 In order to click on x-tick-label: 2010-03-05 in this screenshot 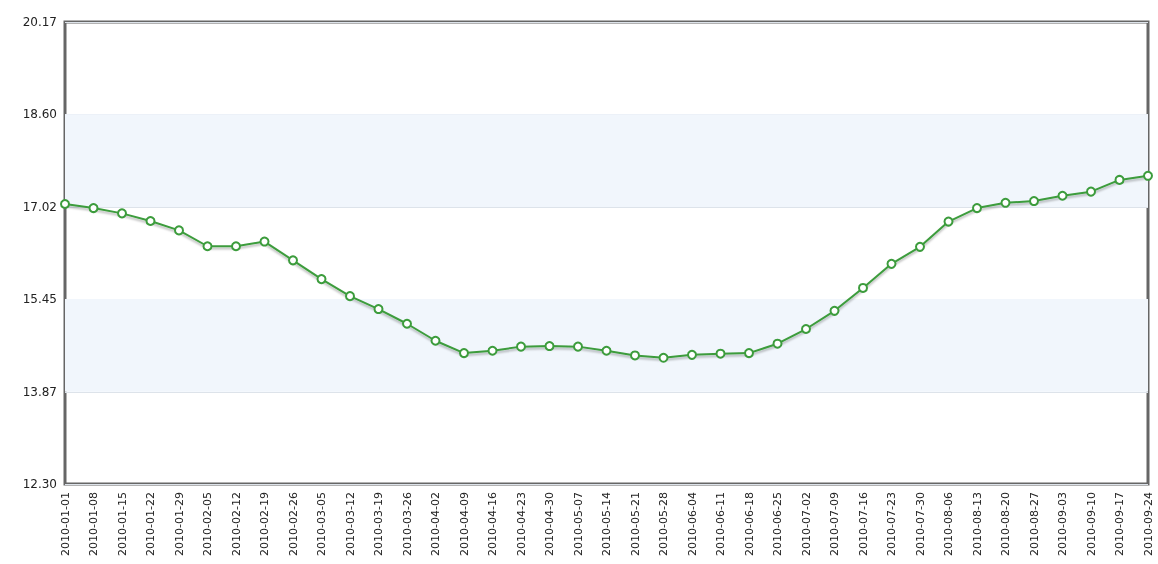, I will do `click(321, 524)`.